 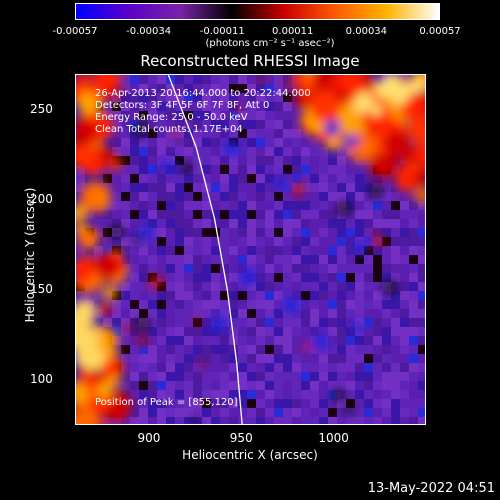 I want to click on y-tick-label: 100, so click(x=41, y=379).